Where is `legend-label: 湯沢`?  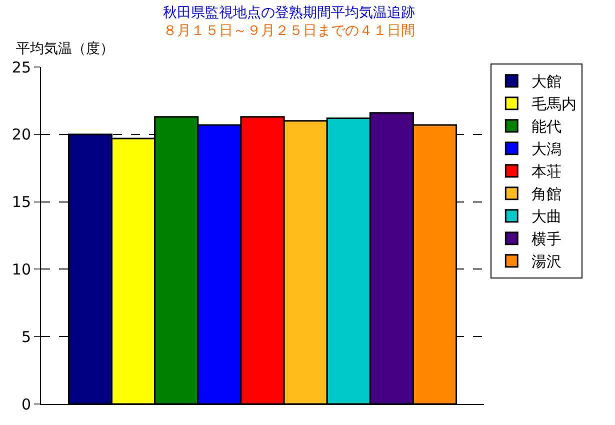
legend-label: 湯沢 is located at coordinates (547, 261).